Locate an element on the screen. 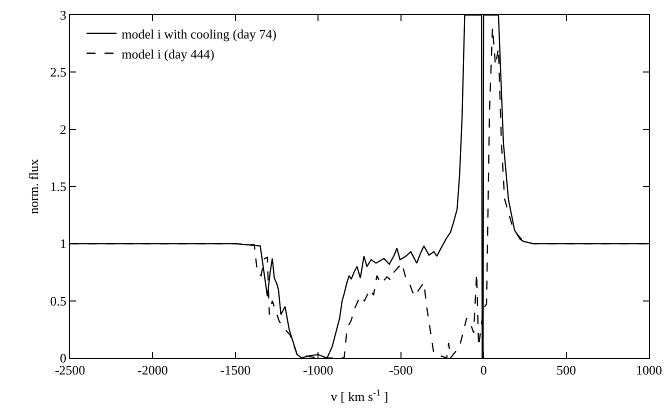 The height and width of the screenshot is (410, 670). x-tick-label: 0 is located at coordinates (483, 370).